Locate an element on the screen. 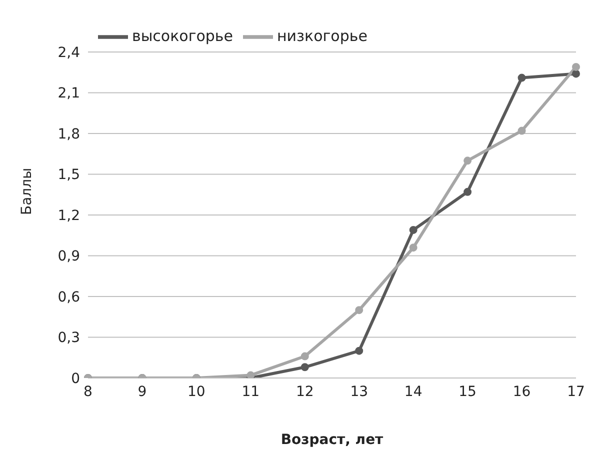 The width and height of the screenshot is (596, 470). x-tick-label: 17 is located at coordinates (576, 392).